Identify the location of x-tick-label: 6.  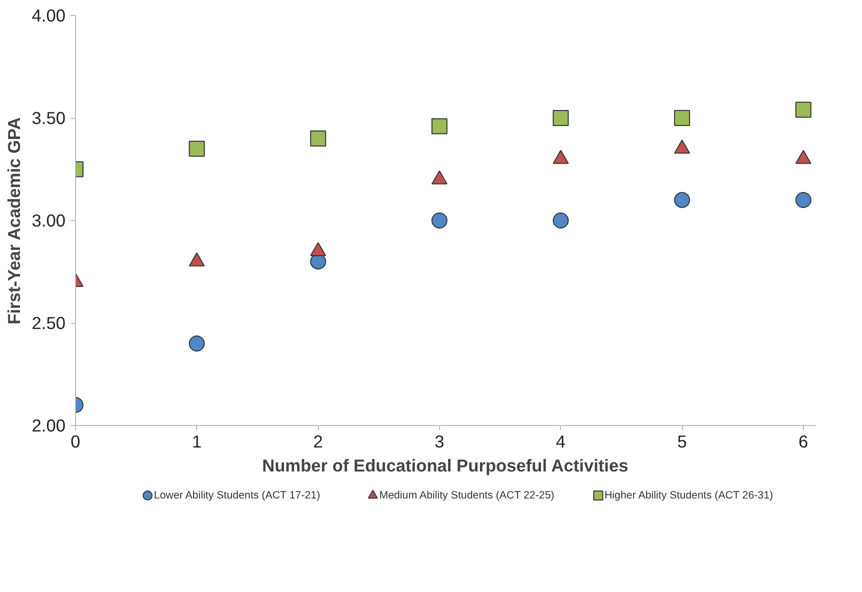
(803, 442).